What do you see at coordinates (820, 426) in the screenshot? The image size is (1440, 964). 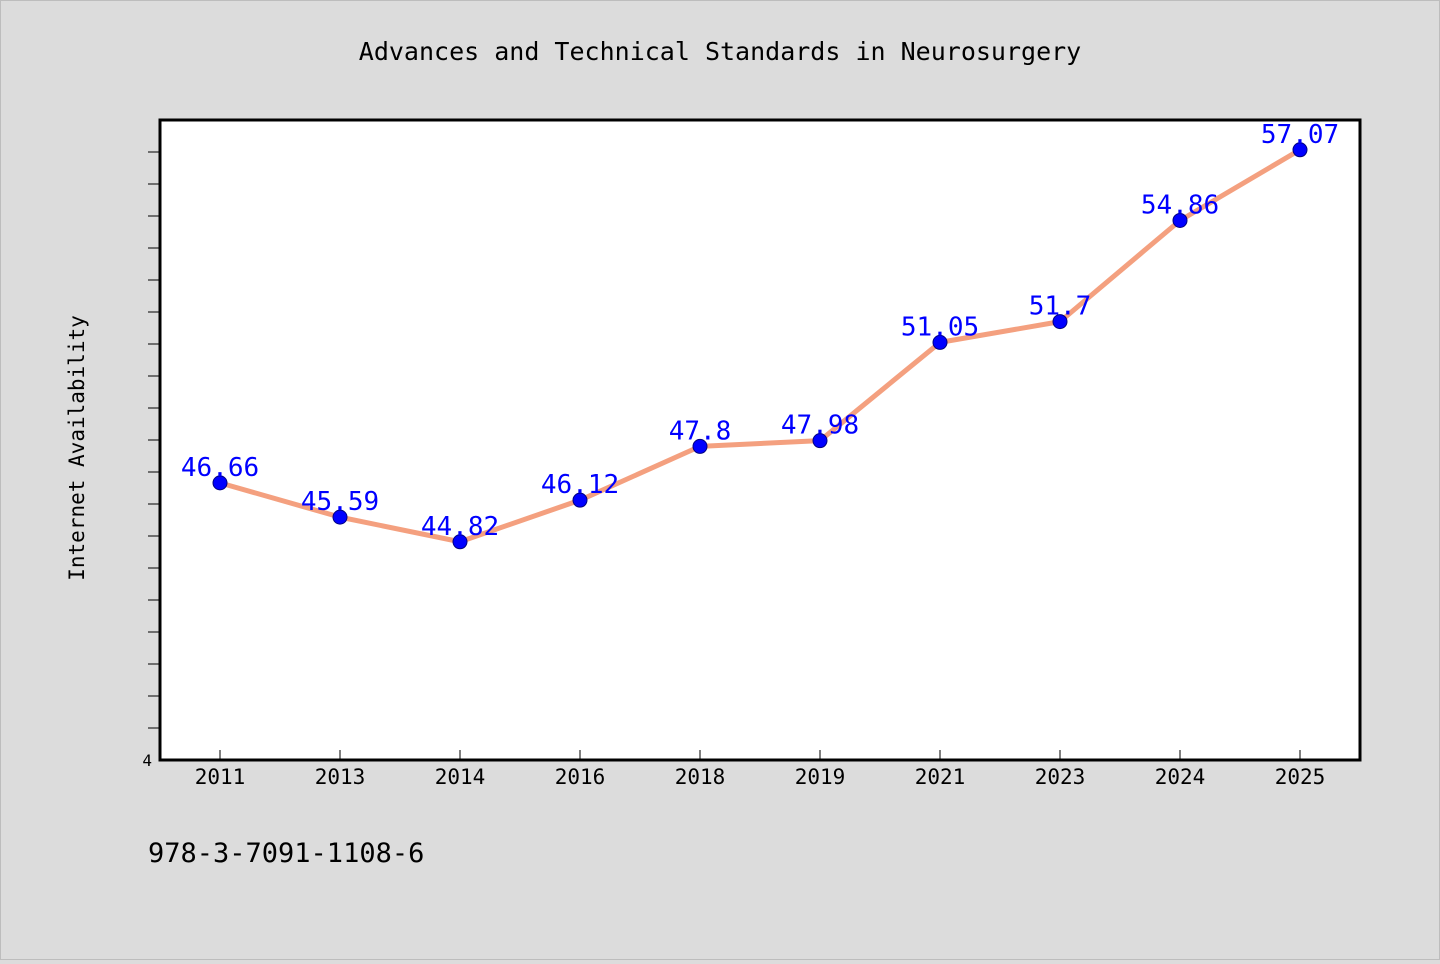 I see `data-label: 47.98` at bounding box center [820, 426].